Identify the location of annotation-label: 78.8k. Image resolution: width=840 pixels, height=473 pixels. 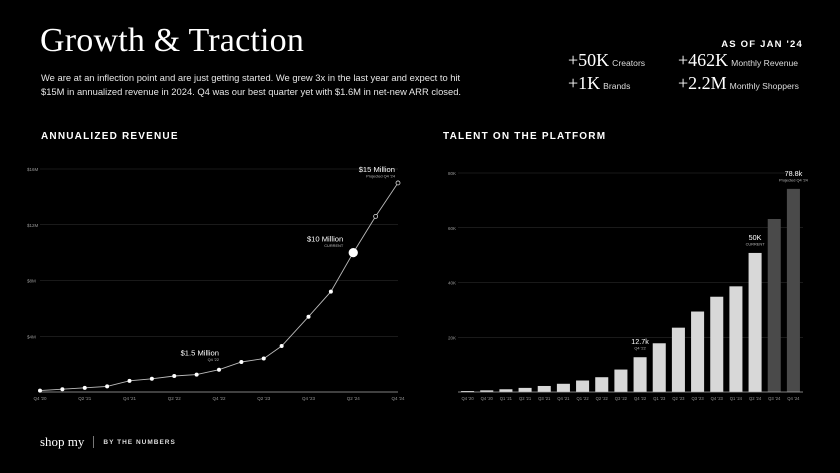
(794, 173).